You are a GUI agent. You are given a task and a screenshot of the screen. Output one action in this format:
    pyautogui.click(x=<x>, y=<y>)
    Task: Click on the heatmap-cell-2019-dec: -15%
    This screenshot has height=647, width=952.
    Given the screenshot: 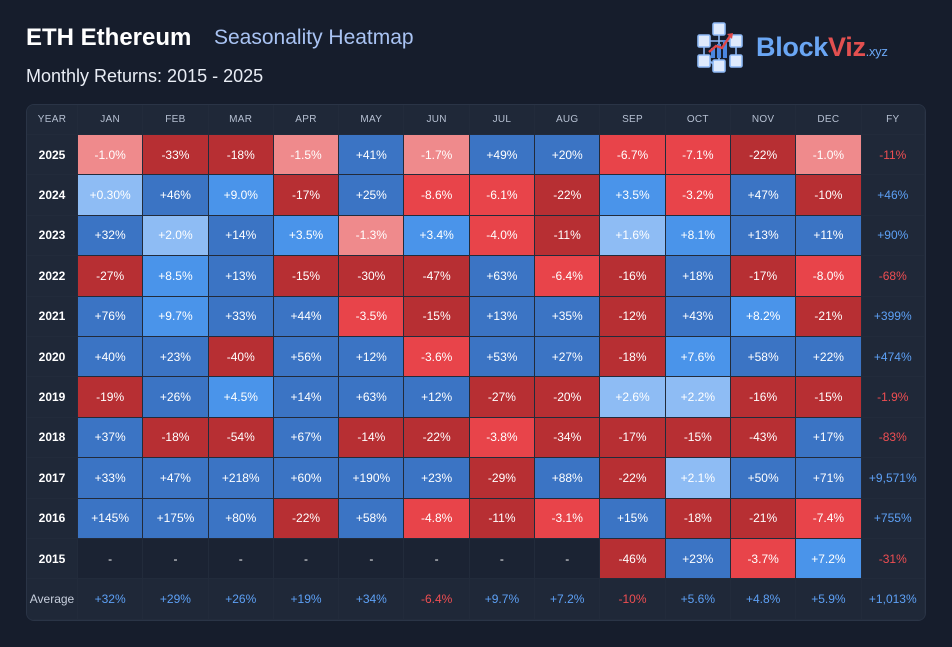 What is the action you would take?
    pyautogui.click(x=829, y=397)
    